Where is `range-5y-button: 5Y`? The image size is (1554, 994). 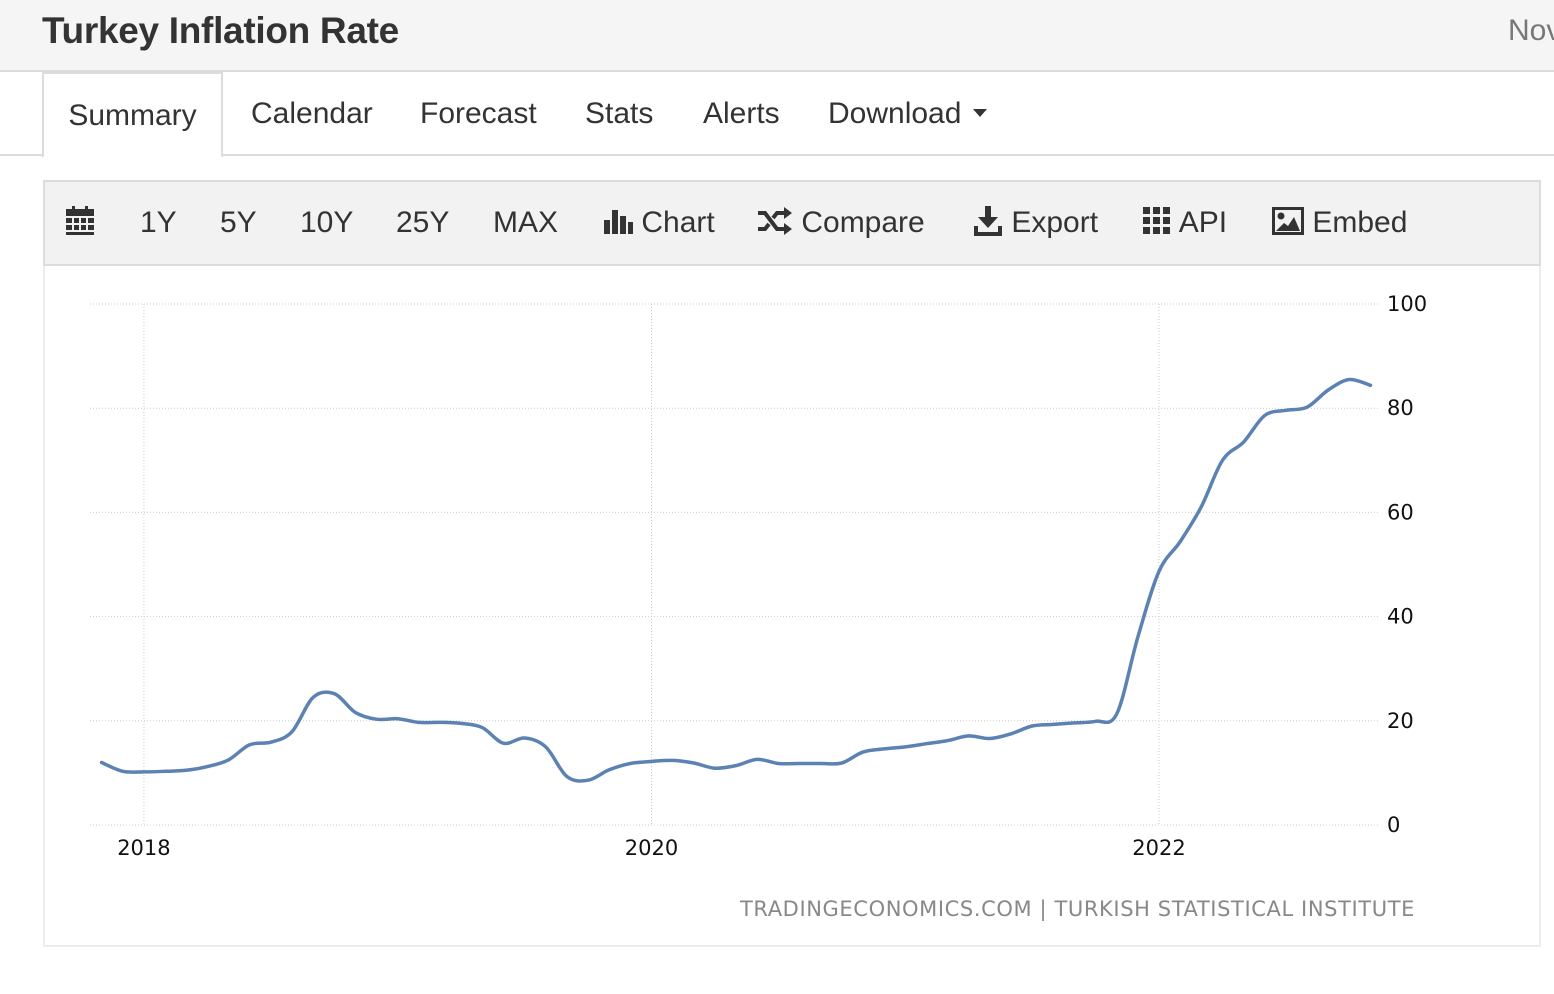
range-5y-button: 5Y is located at coordinates (238, 222).